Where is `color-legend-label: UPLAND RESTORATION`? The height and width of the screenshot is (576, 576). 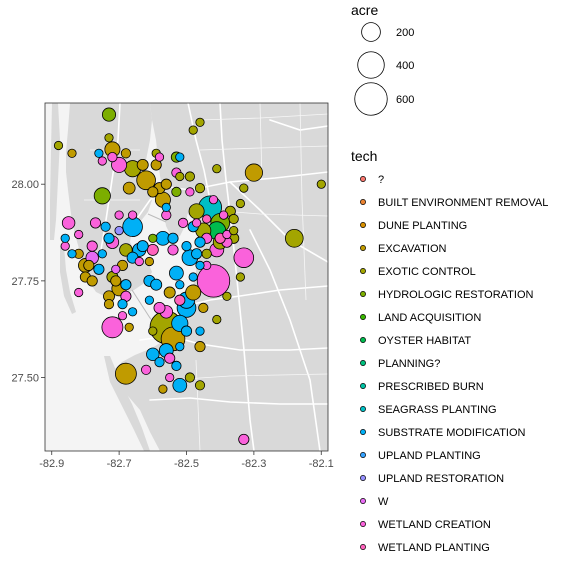 color-legend-label: UPLAND RESTORATION is located at coordinates (441, 479).